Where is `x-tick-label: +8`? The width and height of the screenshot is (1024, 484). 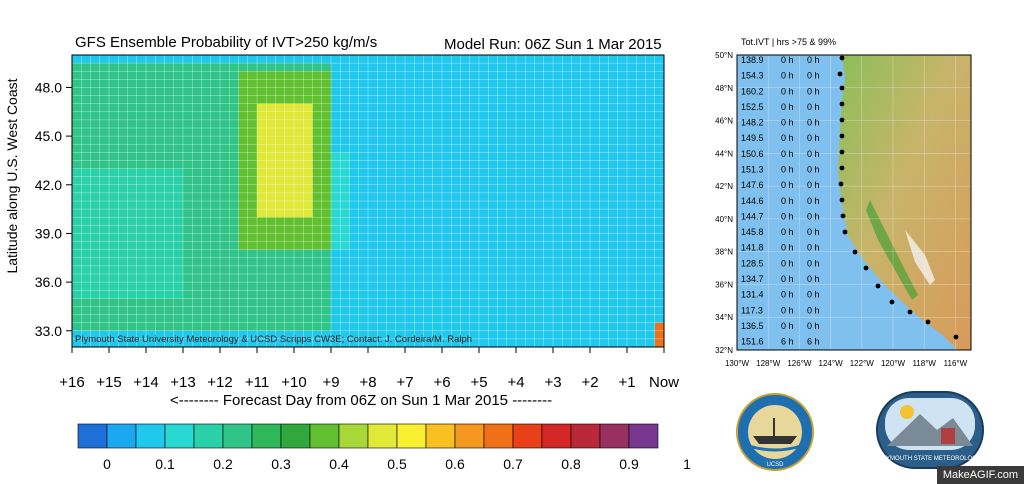
x-tick-label: +8 is located at coordinates (367, 382).